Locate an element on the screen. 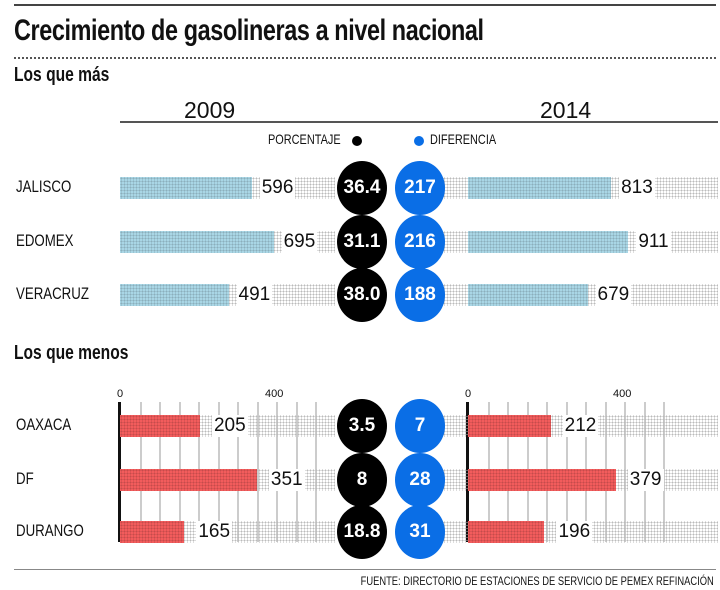 Image resolution: width=720 pixels, height=590 pixels. state-label-text: EDOMEX is located at coordinates (45, 240).